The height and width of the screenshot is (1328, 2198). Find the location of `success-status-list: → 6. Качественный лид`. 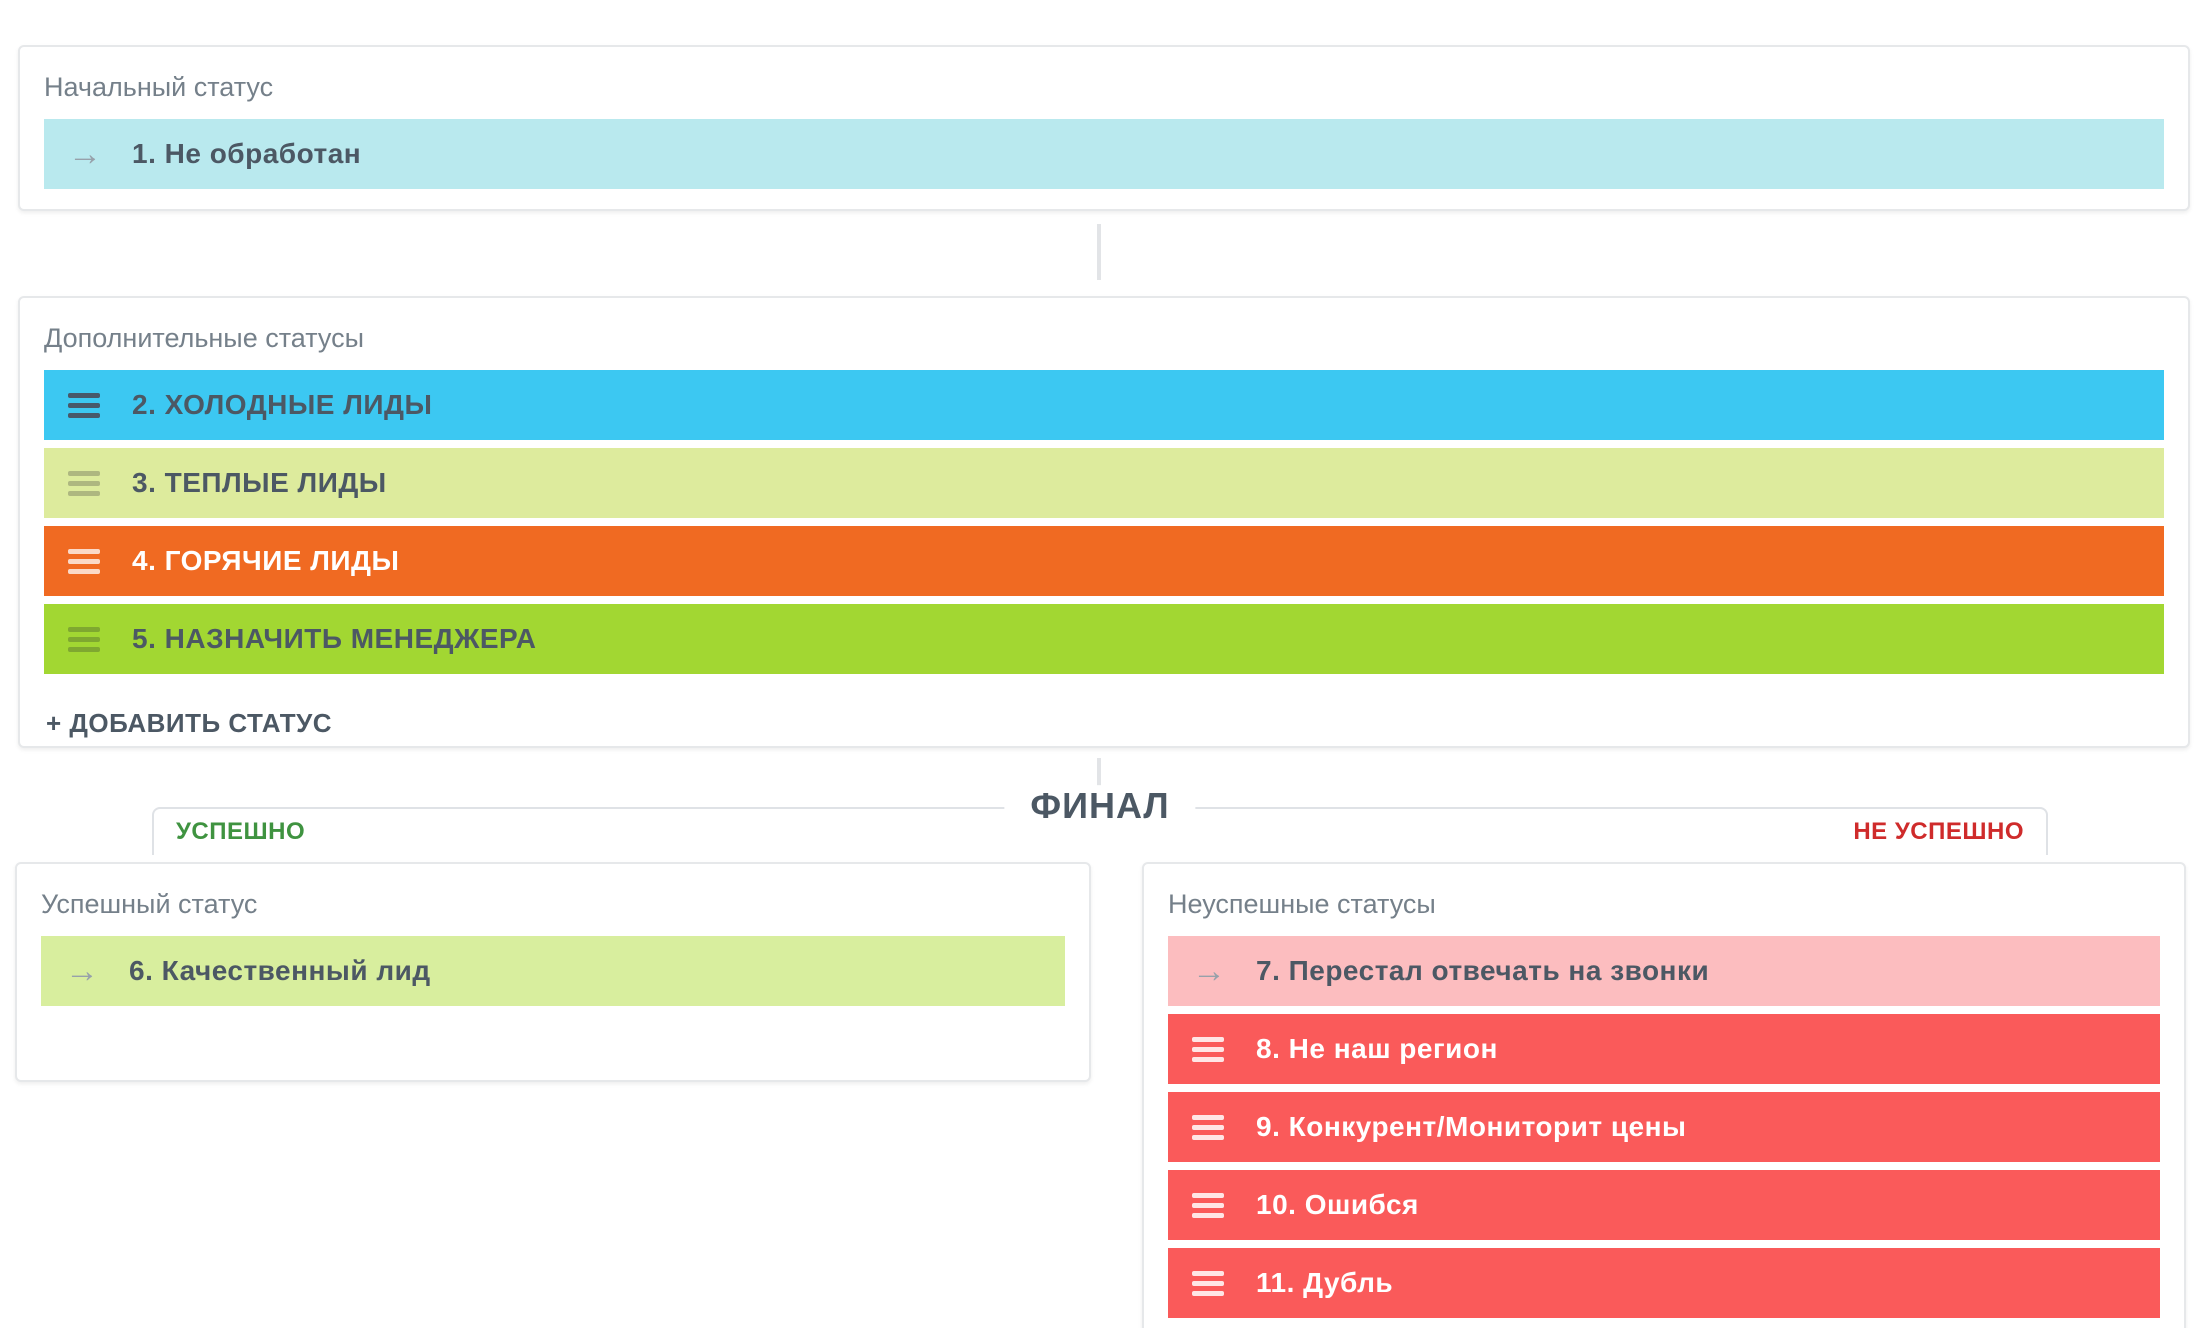

success-status-list: → 6. Качественный лид is located at coordinates (553, 971).